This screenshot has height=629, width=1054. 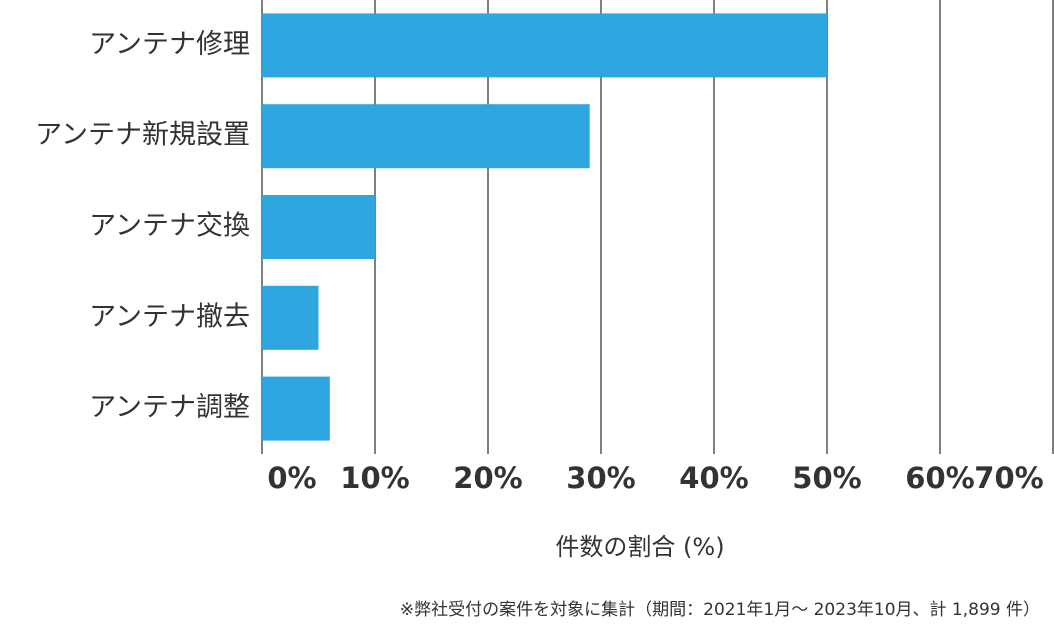 What do you see at coordinates (142, 135) in the screenshot?
I see `y-tick-label: アンテナ新規設置` at bounding box center [142, 135].